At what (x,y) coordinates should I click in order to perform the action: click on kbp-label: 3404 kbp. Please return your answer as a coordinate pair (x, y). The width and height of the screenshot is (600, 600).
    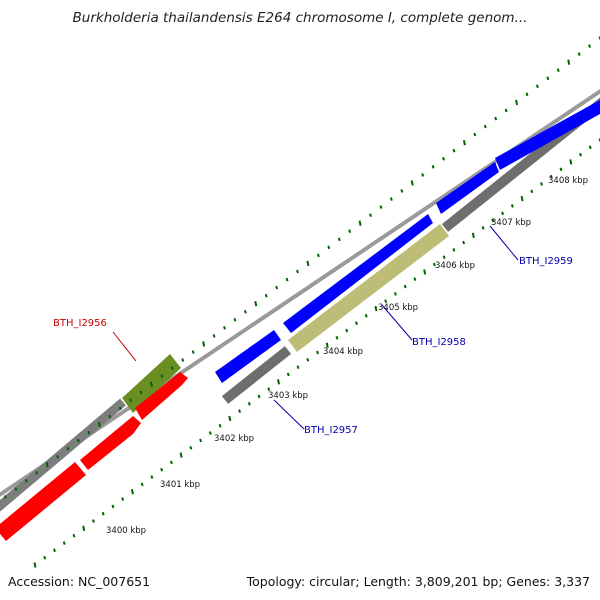
    Looking at the image, I should click on (343, 352).